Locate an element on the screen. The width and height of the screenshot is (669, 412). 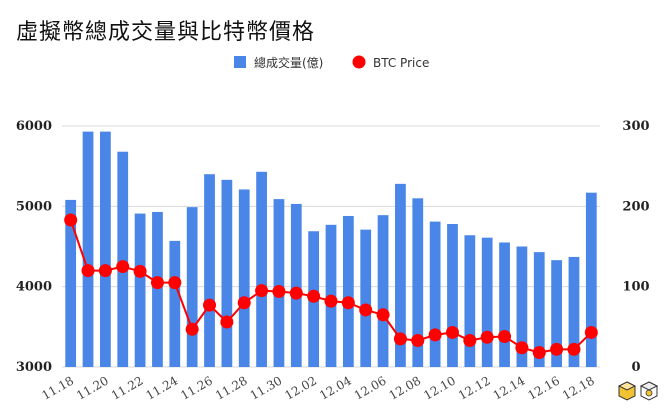
x-tick-label: 12.06 is located at coordinates (370, 387).